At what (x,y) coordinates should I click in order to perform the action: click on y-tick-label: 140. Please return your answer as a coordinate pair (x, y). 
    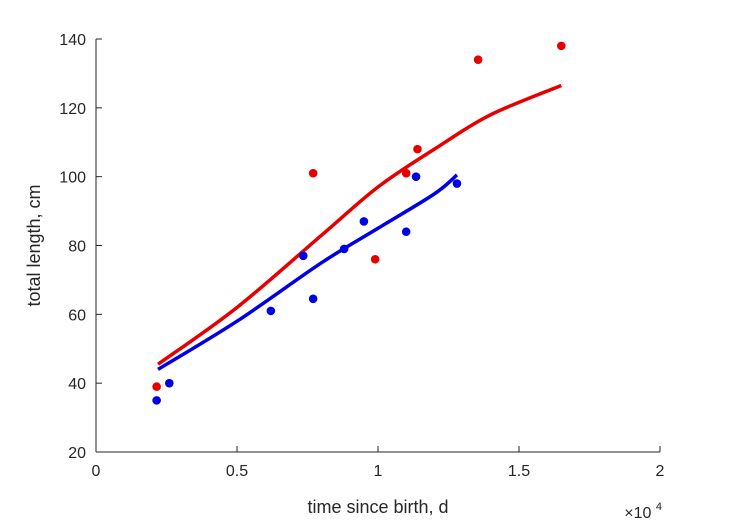
    Looking at the image, I should click on (72, 40).